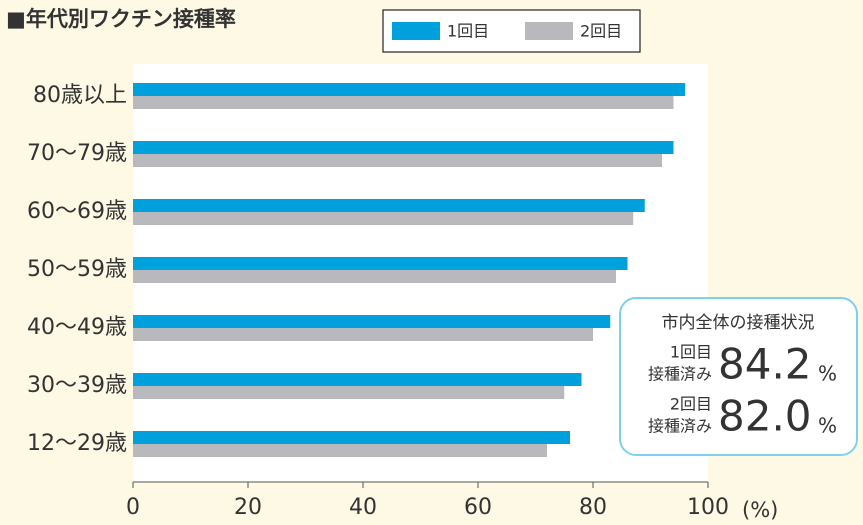  Describe the element at coordinates (363, 507) in the screenshot. I see `x-tick-label: 40` at that location.